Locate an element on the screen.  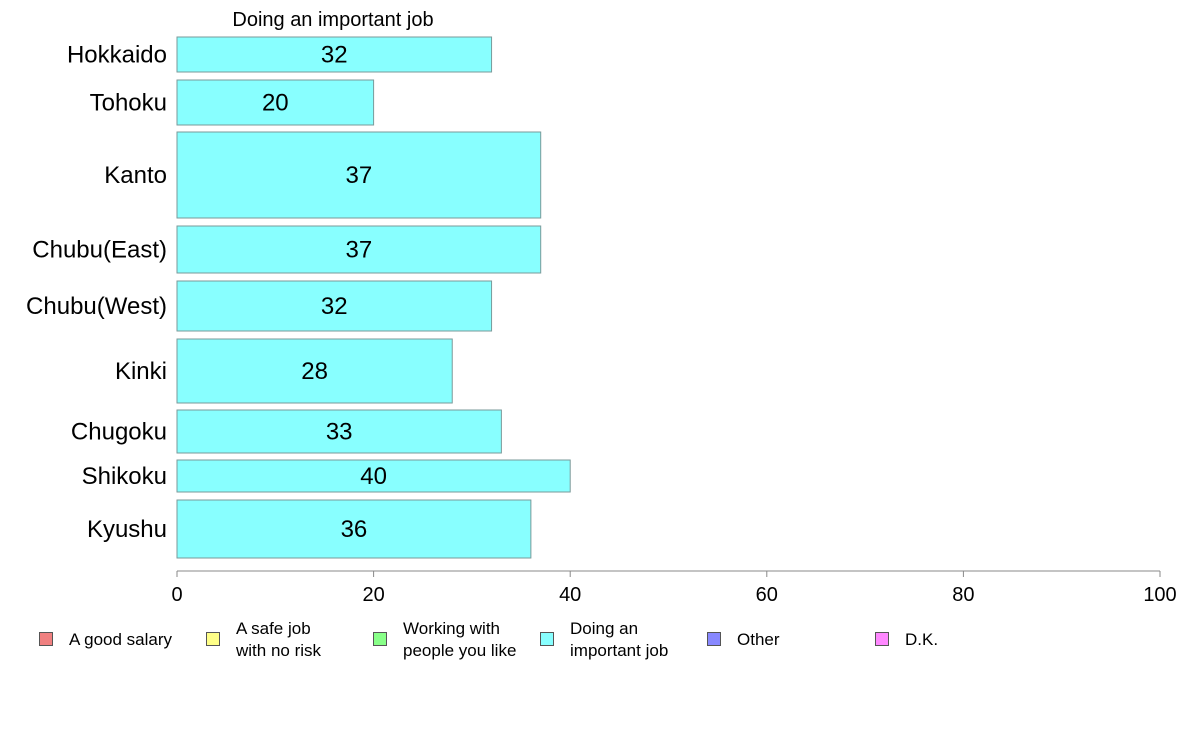
bar-shikoku is located at coordinates (373, 476).